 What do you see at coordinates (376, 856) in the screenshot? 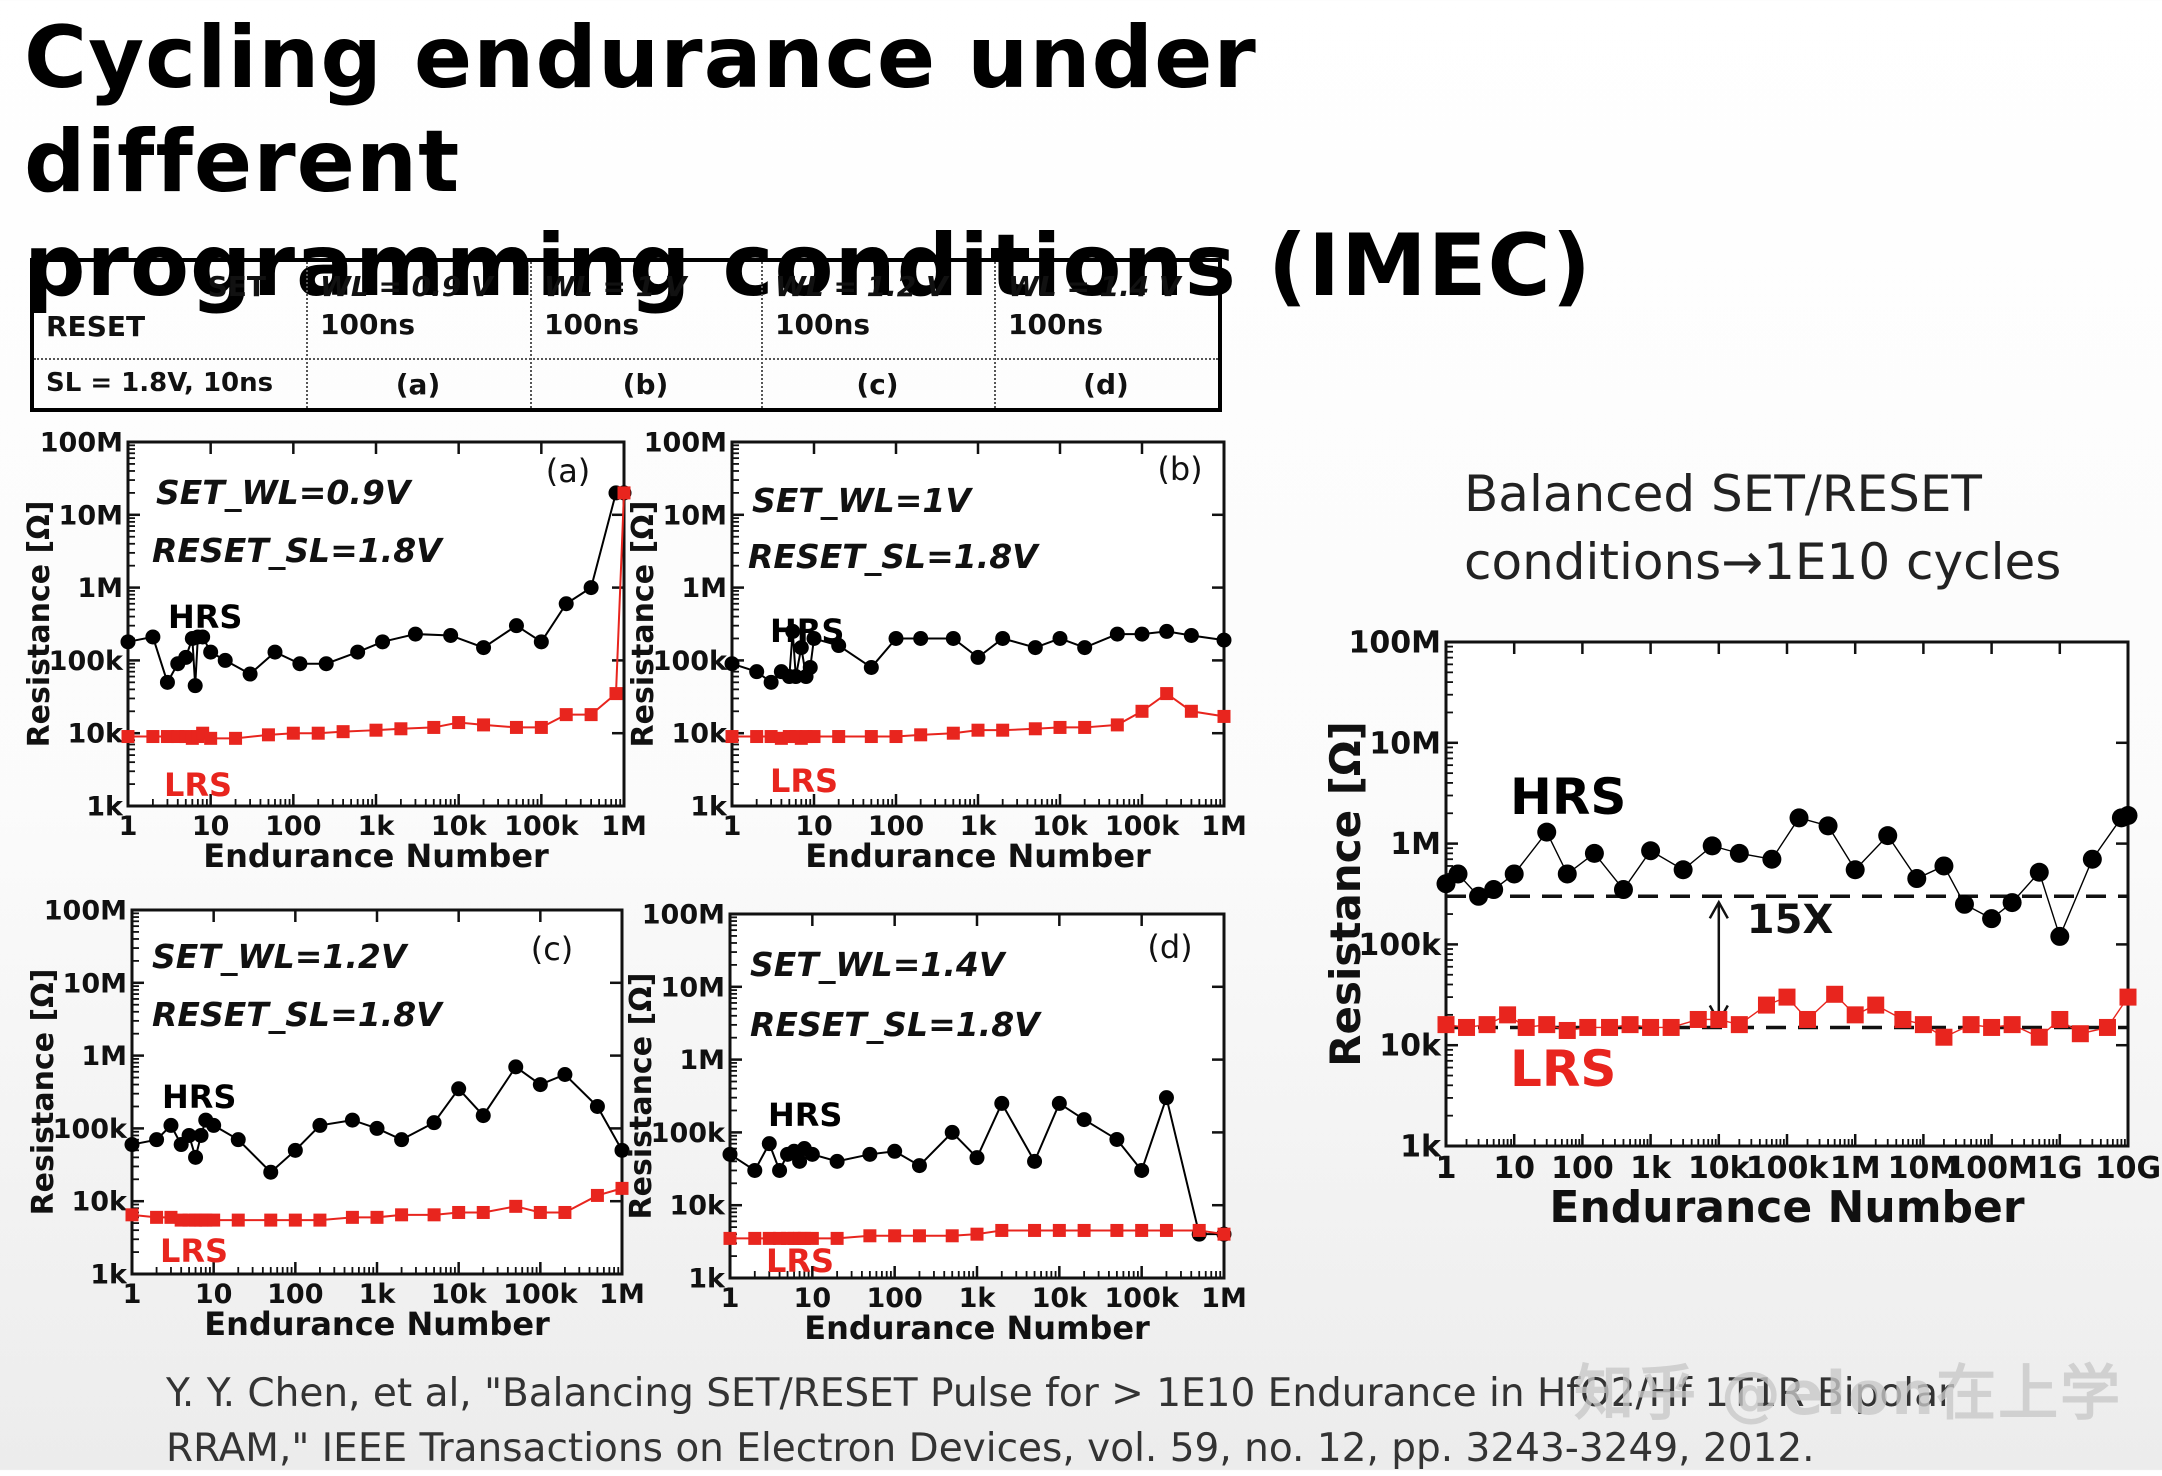
I see `x-axis-label: Endurance Number` at bounding box center [376, 856].